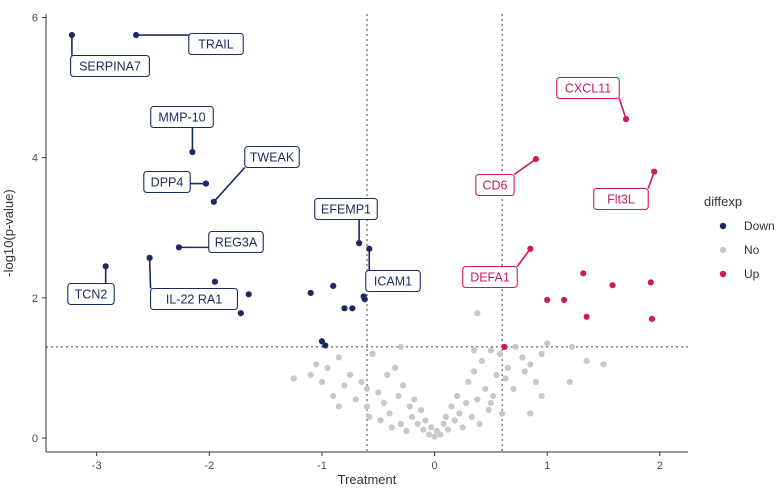  I want to click on x-tick-label: 1, so click(547, 466).